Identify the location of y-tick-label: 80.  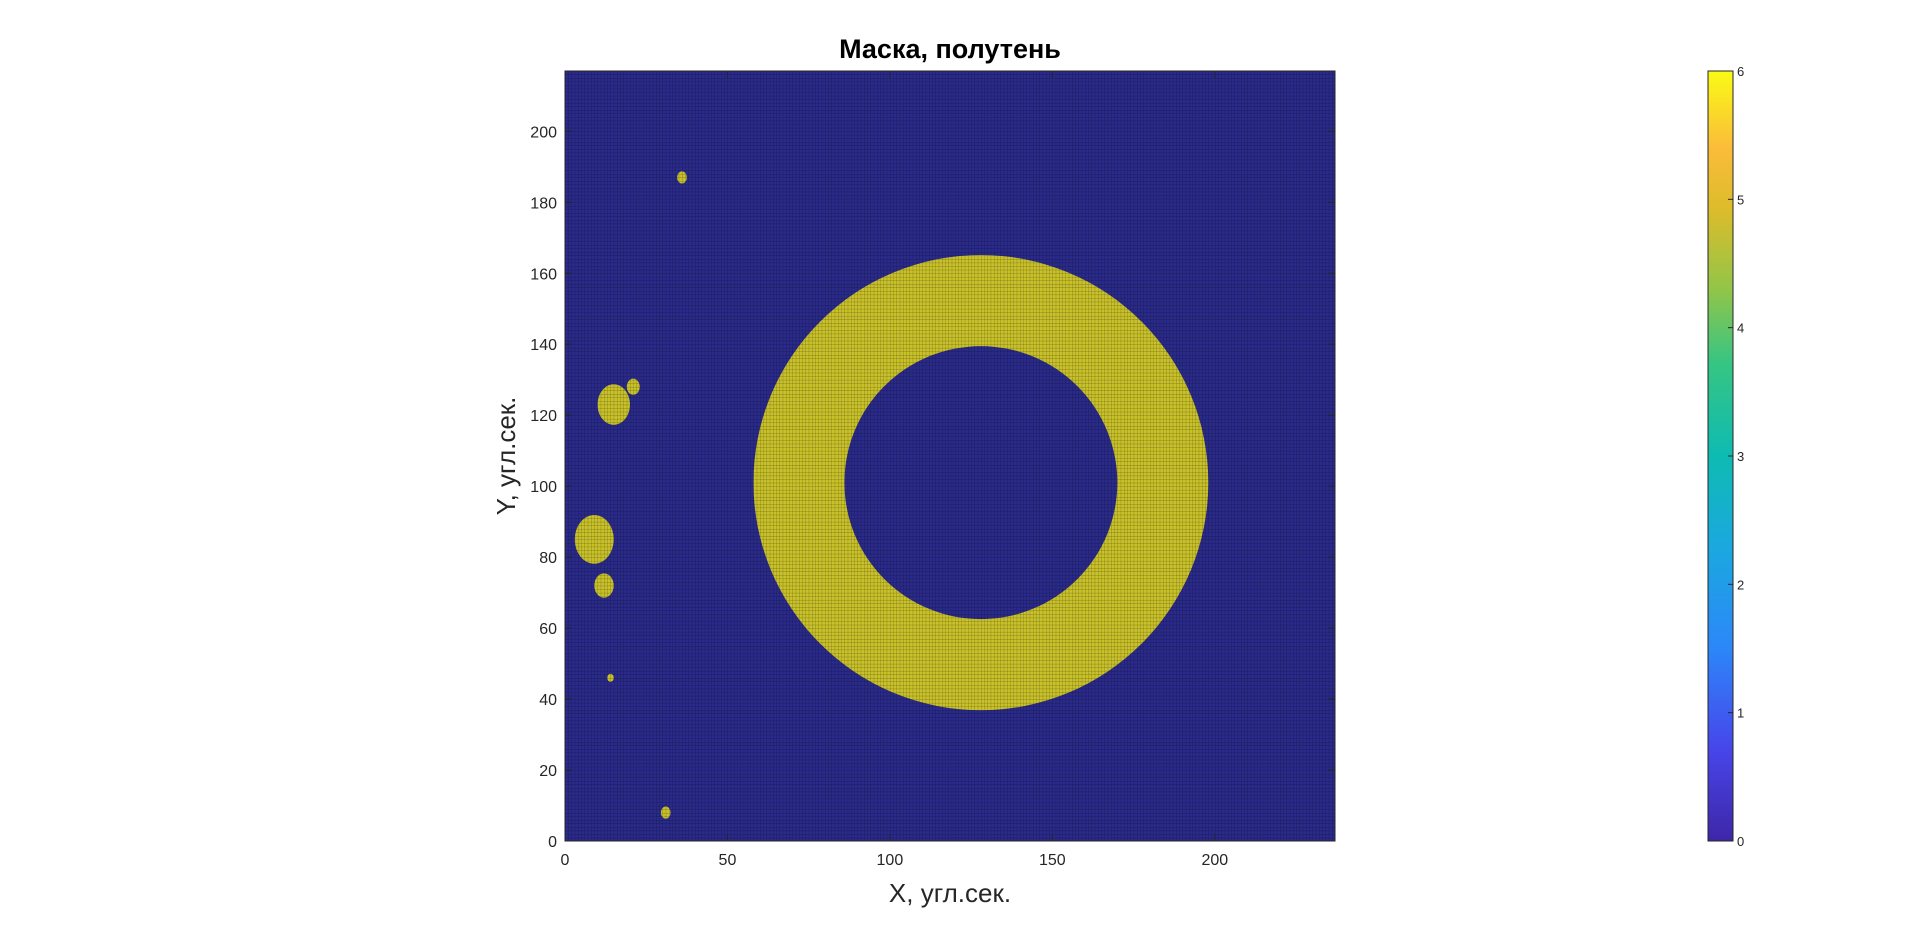
(548, 558).